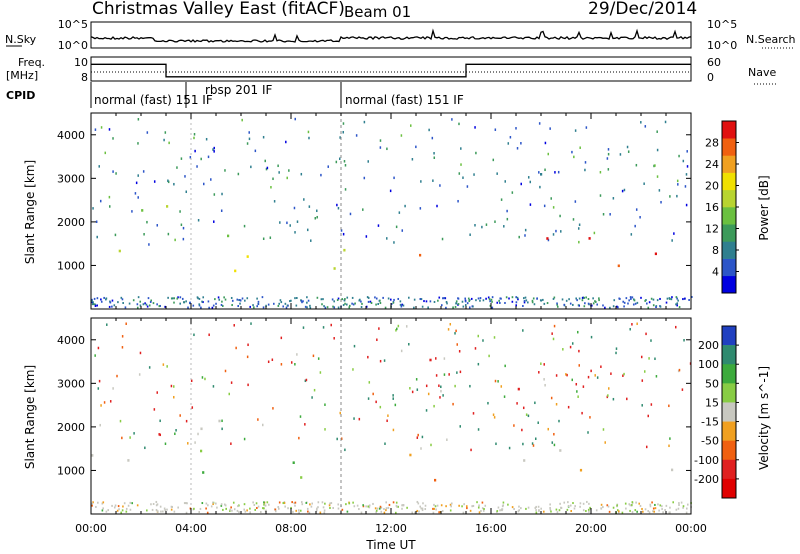 This screenshot has width=800, height=554. What do you see at coordinates (712, 207) in the screenshot?
I see `colorbar-tick-label: 16` at bounding box center [712, 207].